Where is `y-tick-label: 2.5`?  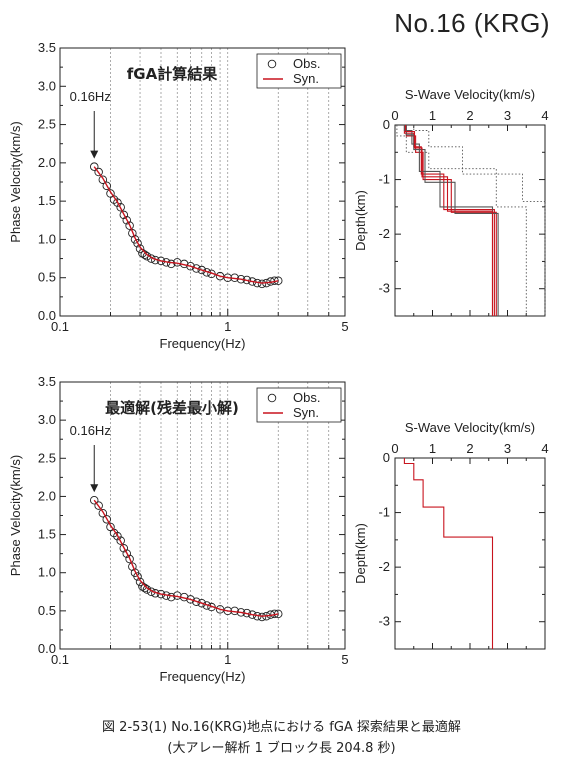
y-tick-label: 2.5 is located at coordinates (47, 124).